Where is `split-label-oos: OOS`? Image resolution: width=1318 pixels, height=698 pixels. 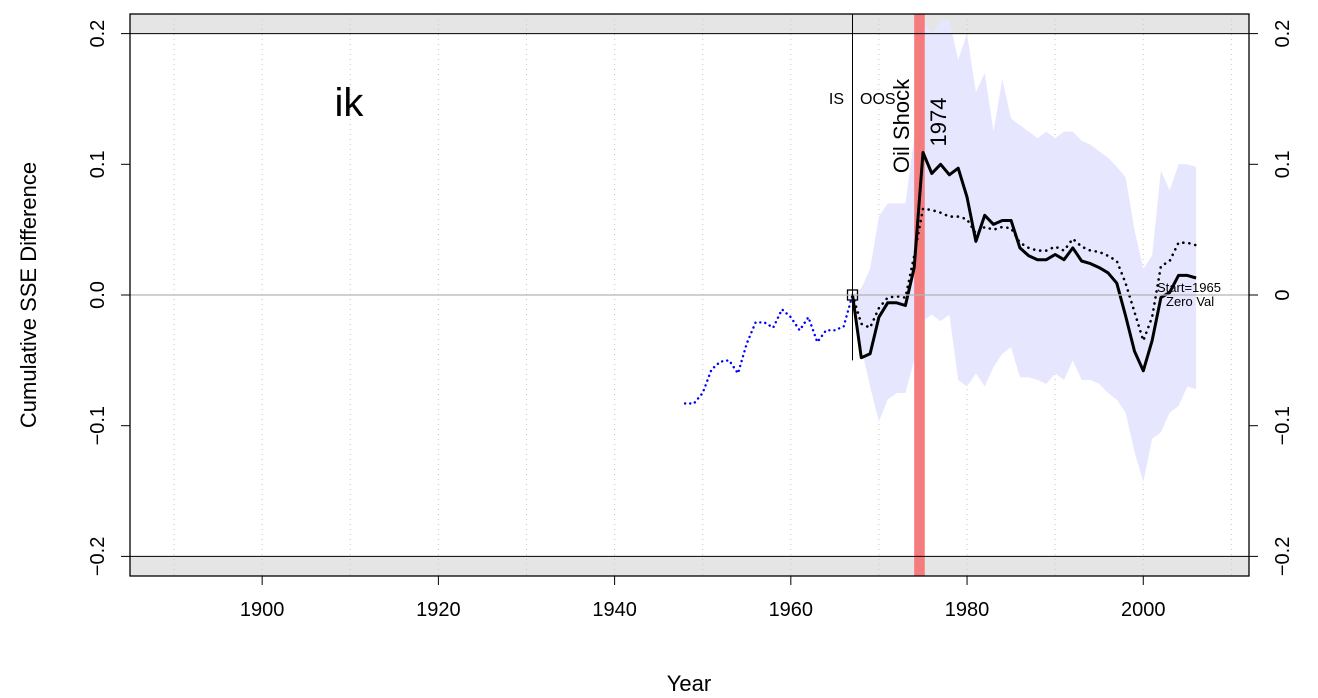
split-label-oos: OOS is located at coordinates (878, 99).